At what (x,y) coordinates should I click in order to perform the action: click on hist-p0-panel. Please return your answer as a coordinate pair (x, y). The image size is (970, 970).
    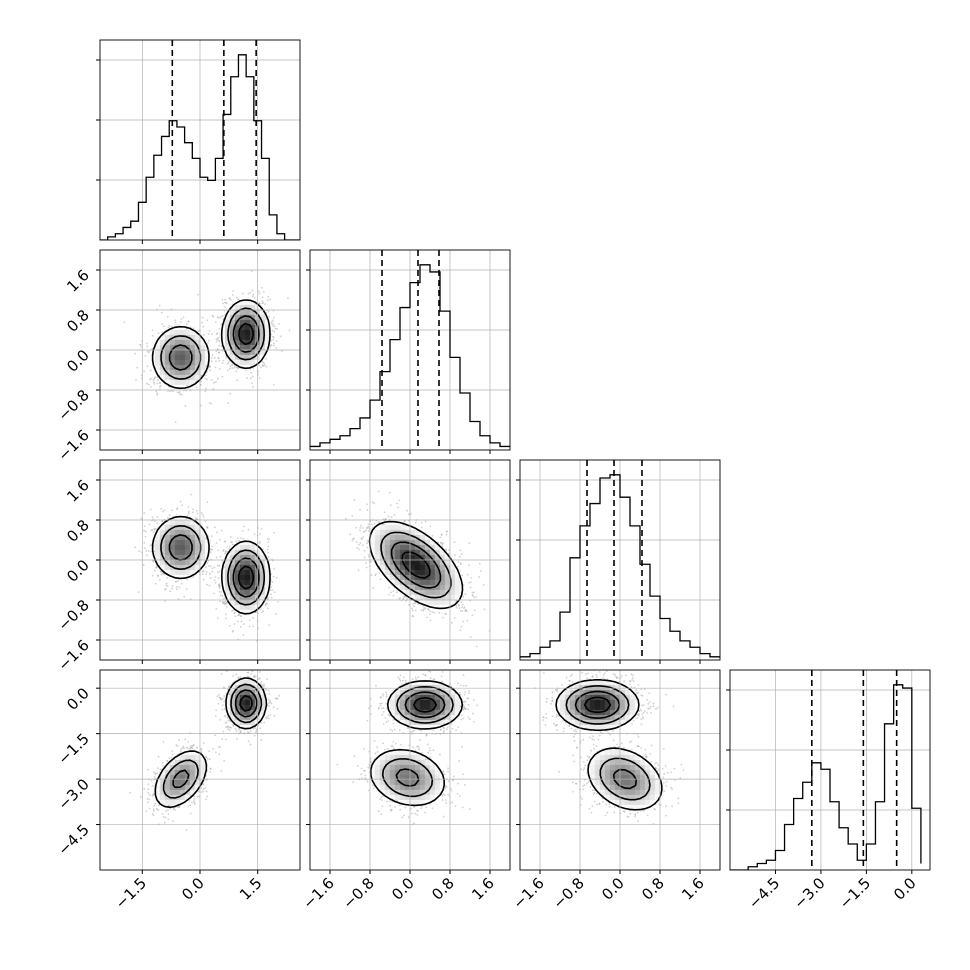
    Looking at the image, I should click on (198, 141).